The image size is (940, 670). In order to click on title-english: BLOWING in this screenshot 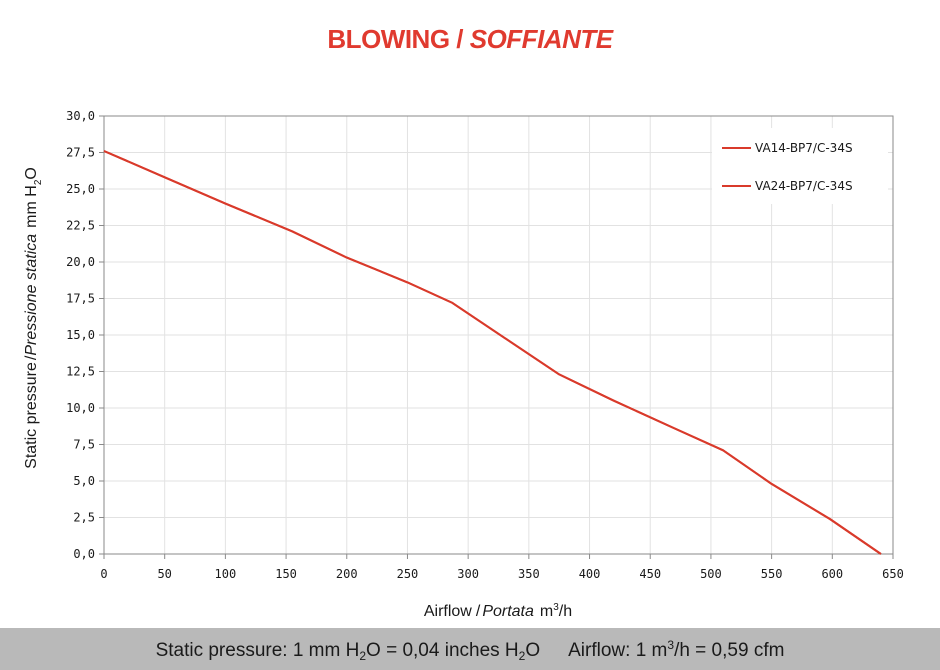, I will do `click(388, 39)`.